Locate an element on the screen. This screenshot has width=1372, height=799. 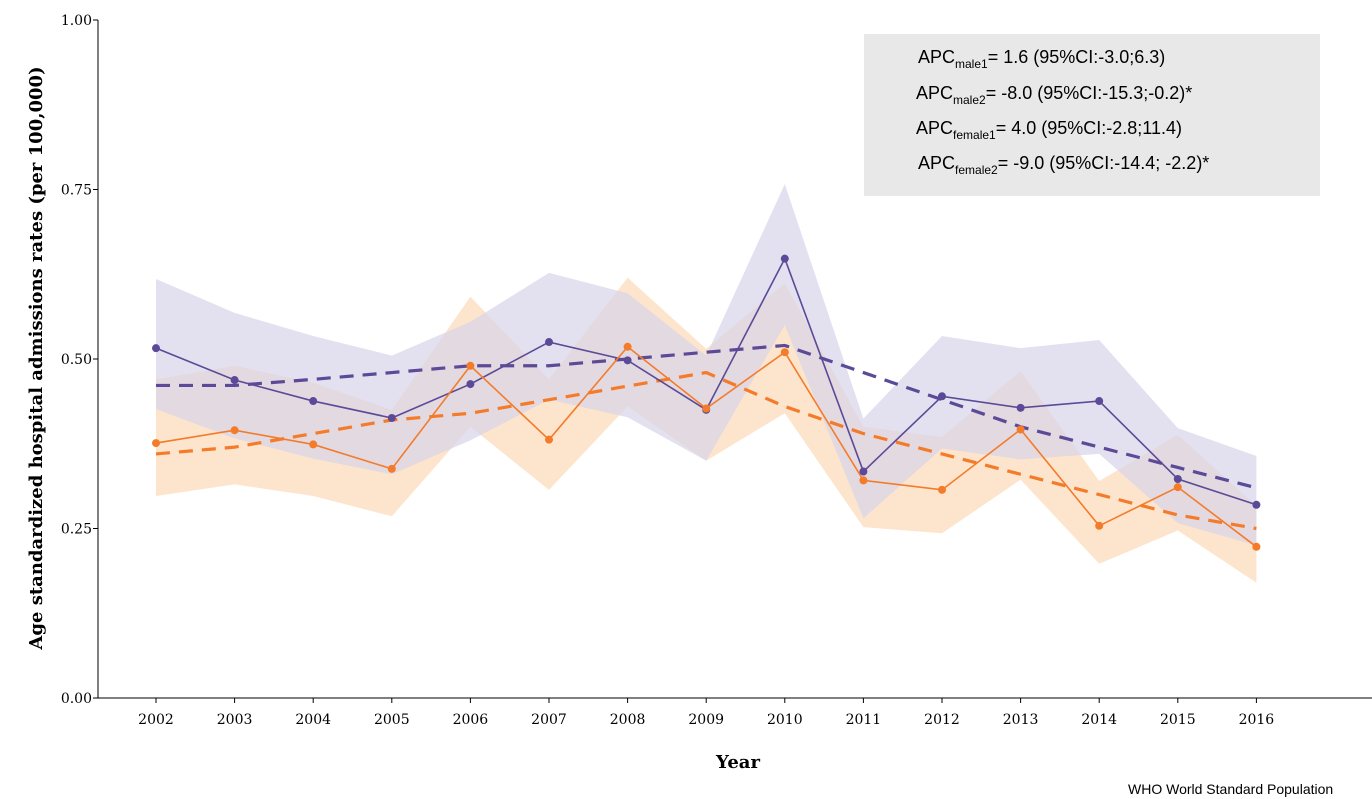
x-tick-label-2004: 2004 is located at coordinates (313, 720).